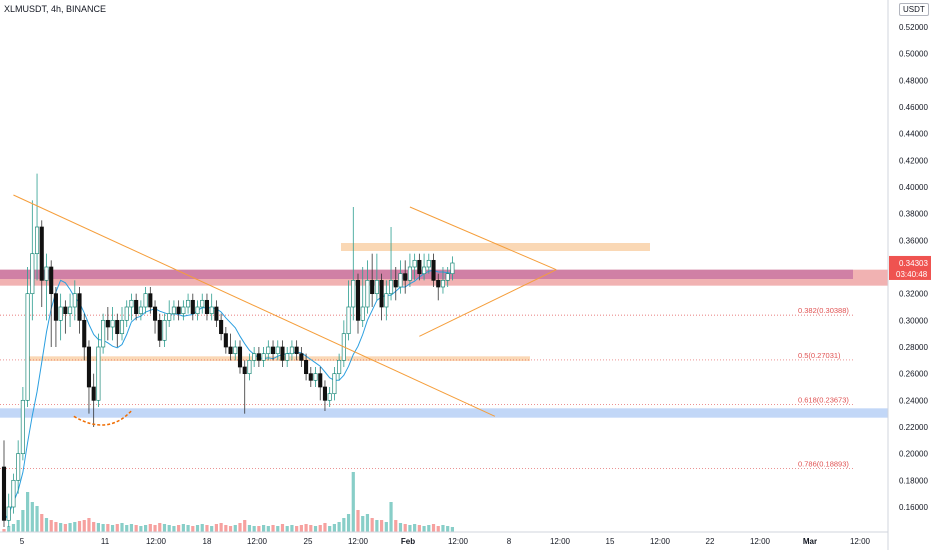  What do you see at coordinates (913, 427) in the screenshot?
I see `price-tick-label: 0.22000` at bounding box center [913, 427].